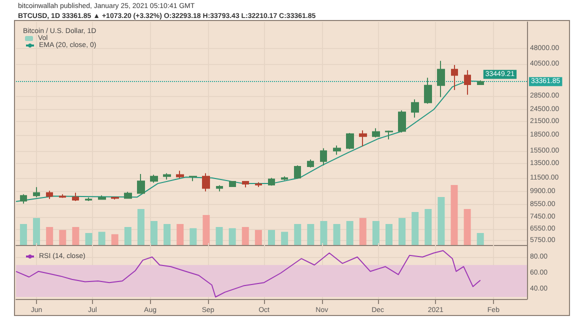 This screenshot has height=329, width=571. What do you see at coordinates (248, 274) in the screenshot?
I see `line-series` at bounding box center [248, 274].